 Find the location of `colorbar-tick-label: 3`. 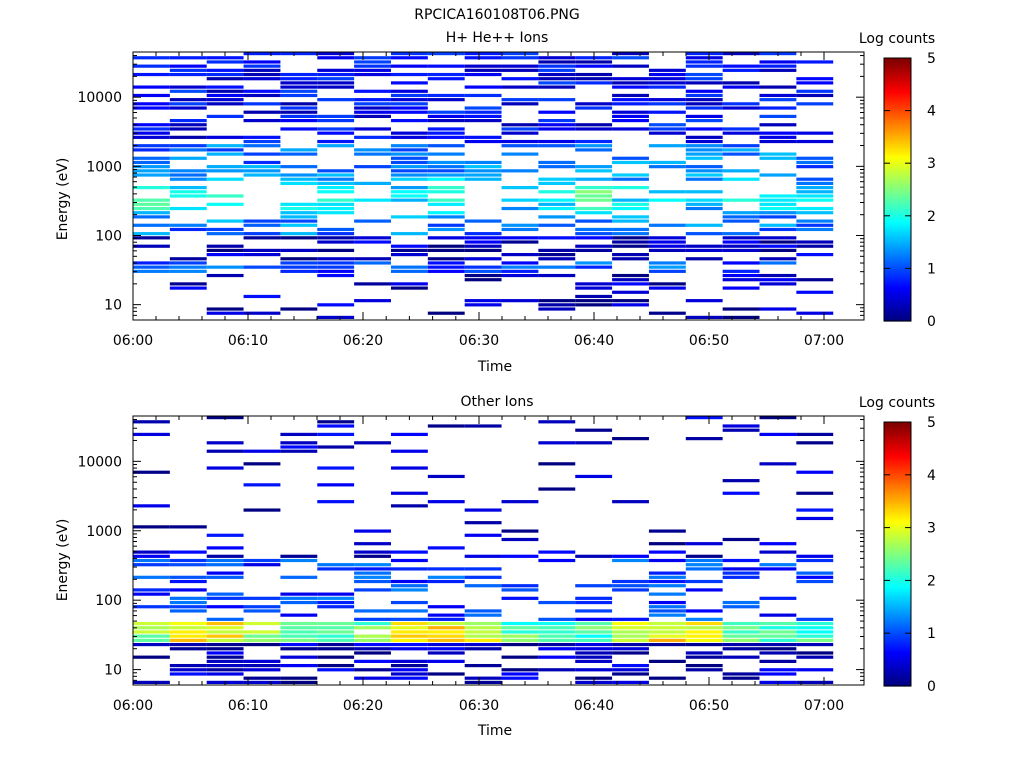

colorbar-tick-label: 3 is located at coordinates (931, 529).